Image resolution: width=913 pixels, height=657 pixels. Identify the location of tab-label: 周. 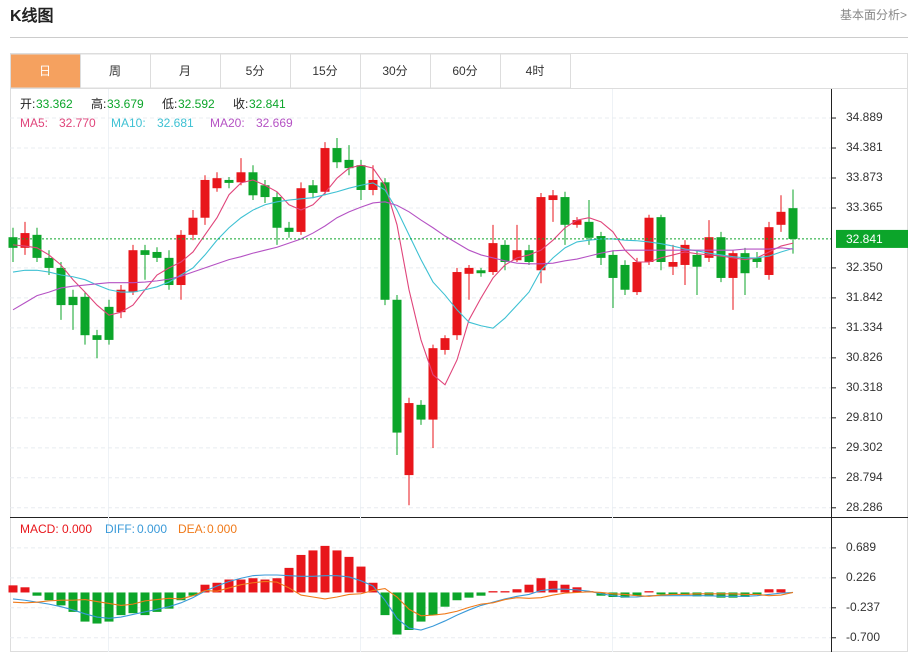
(115, 71).